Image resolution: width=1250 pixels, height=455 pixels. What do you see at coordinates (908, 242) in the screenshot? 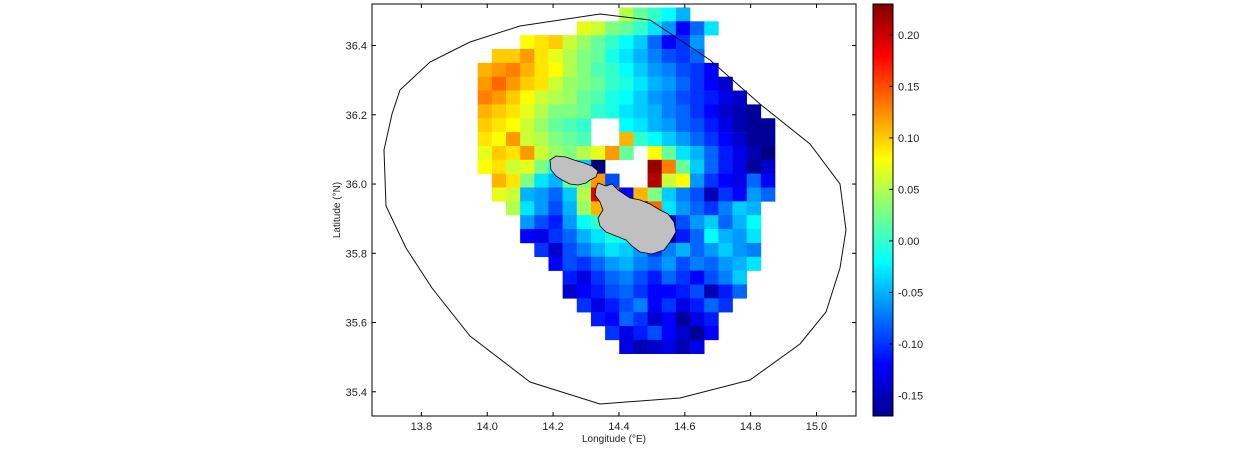
I see `colorbar-tick-label: 0.00` at bounding box center [908, 242].